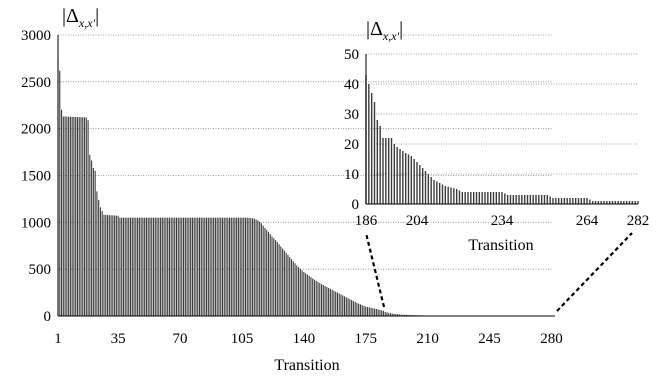  I want to click on main-x-tick-label: 35, so click(118, 339).